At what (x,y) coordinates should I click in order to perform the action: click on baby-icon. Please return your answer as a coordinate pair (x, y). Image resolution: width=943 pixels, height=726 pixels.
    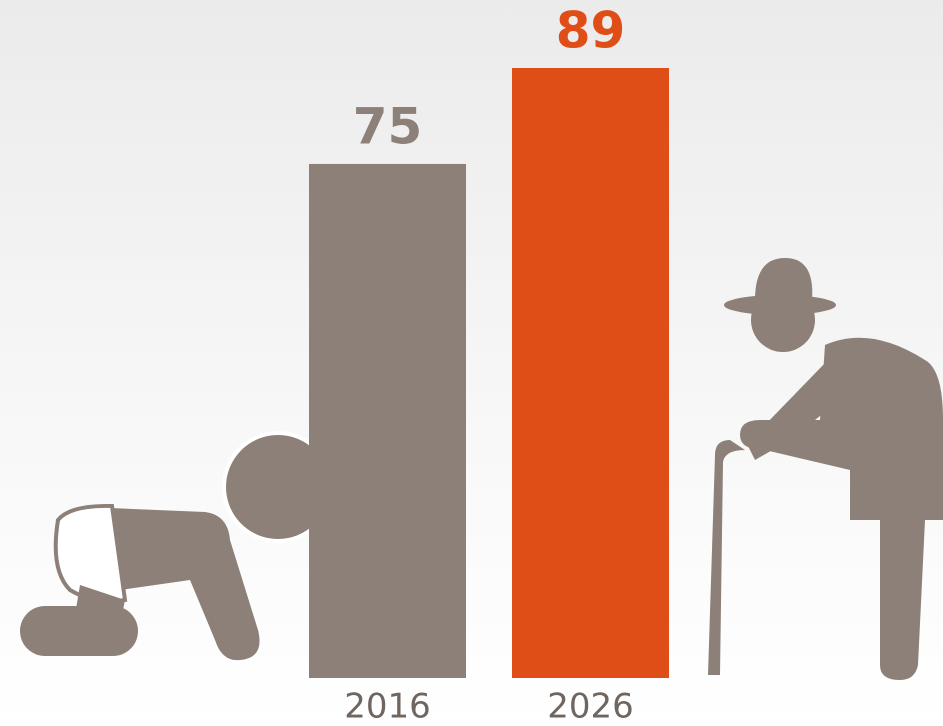
    Looking at the image, I should click on (177, 546).